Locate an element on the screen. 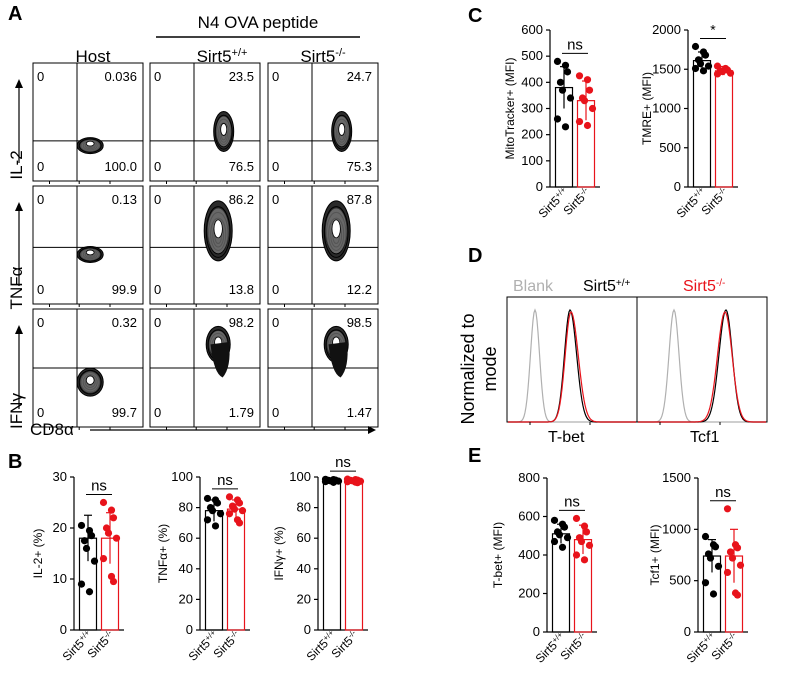 This screenshot has height=683, width=809. flow-x-arrowhead is located at coordinates (372, 430).